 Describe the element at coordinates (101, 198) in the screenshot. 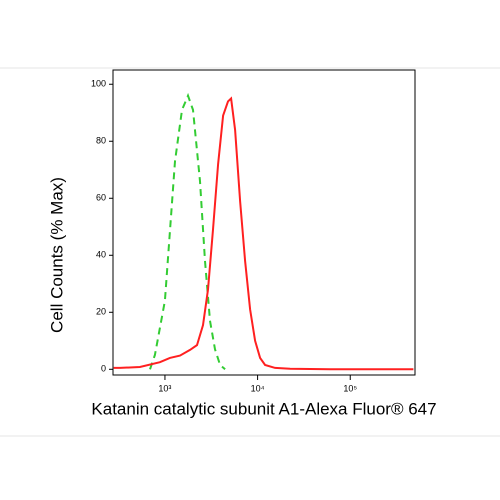

I see `y-tick-label: 60` at that location.